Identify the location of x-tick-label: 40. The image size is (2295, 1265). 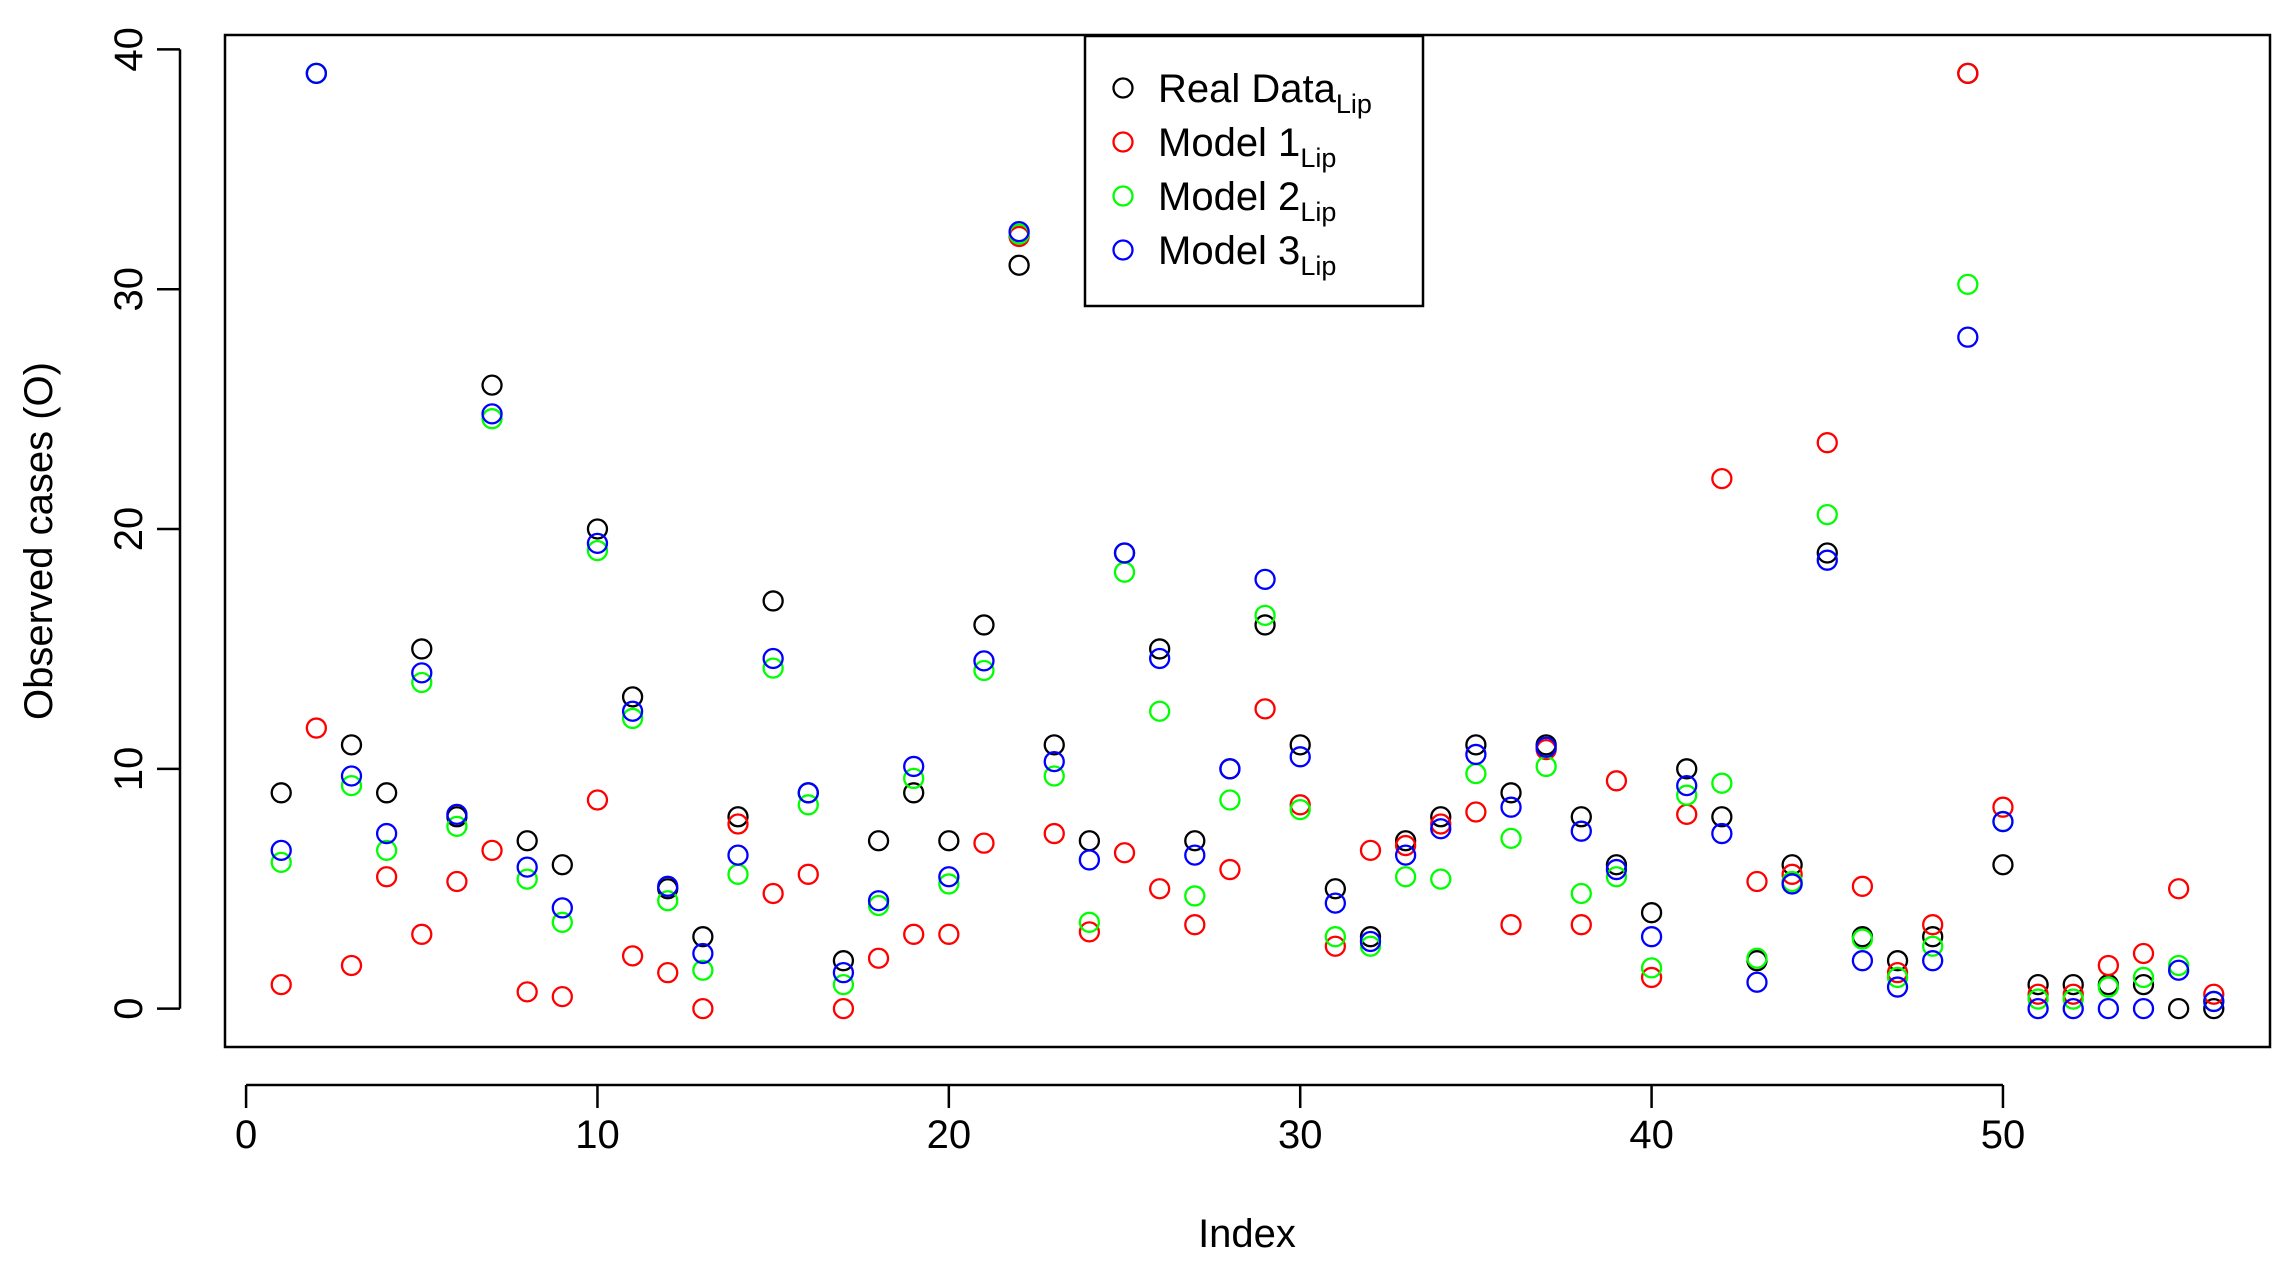
(1651, 1135).